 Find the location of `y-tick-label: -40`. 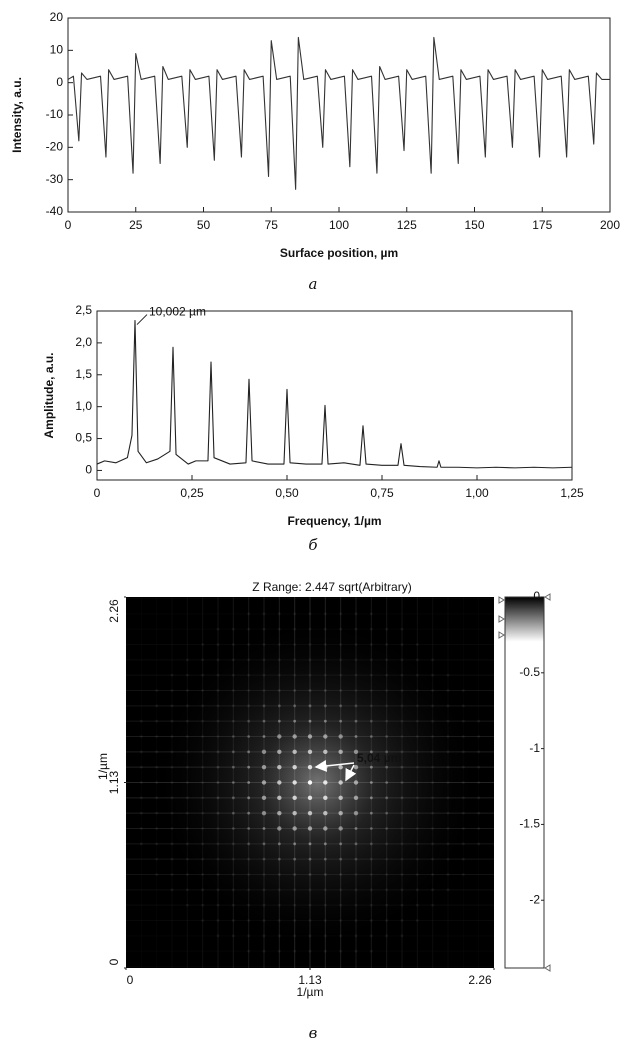

y-tick-label: -40 is located at coordinates (55, 211).